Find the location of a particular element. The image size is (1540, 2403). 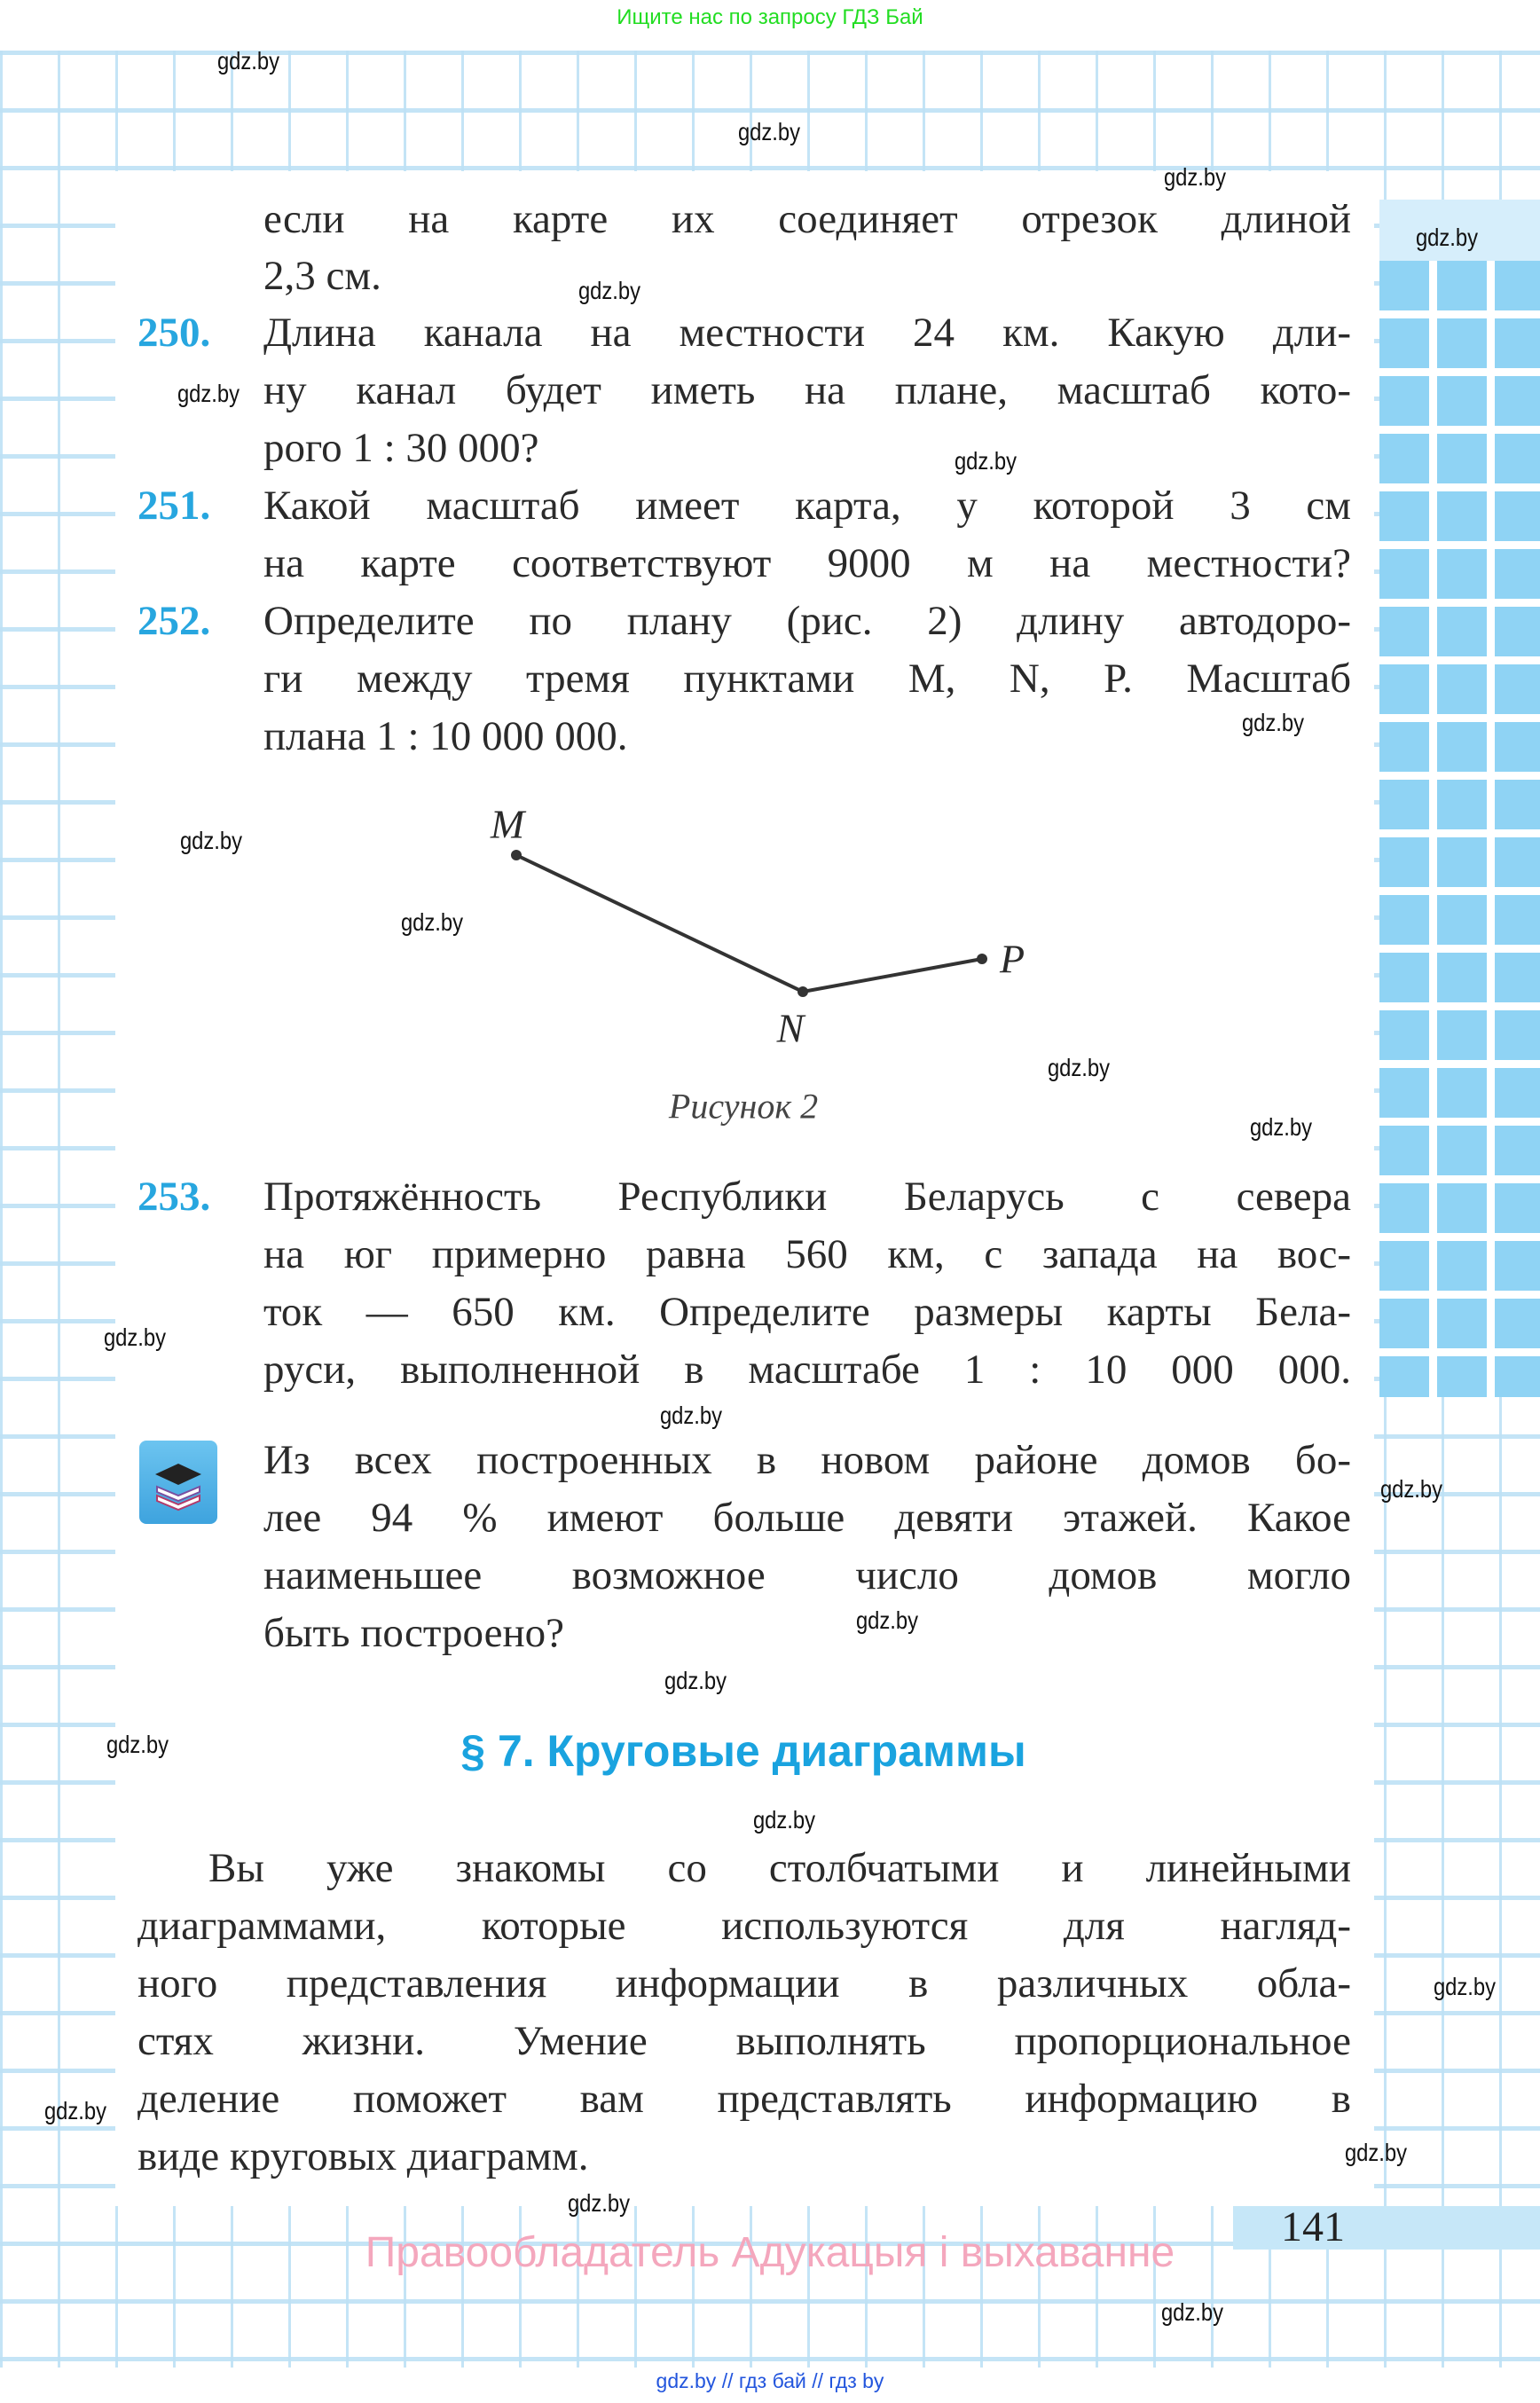

graduation-cap-books-icon is located at coordinates (178, 1483).